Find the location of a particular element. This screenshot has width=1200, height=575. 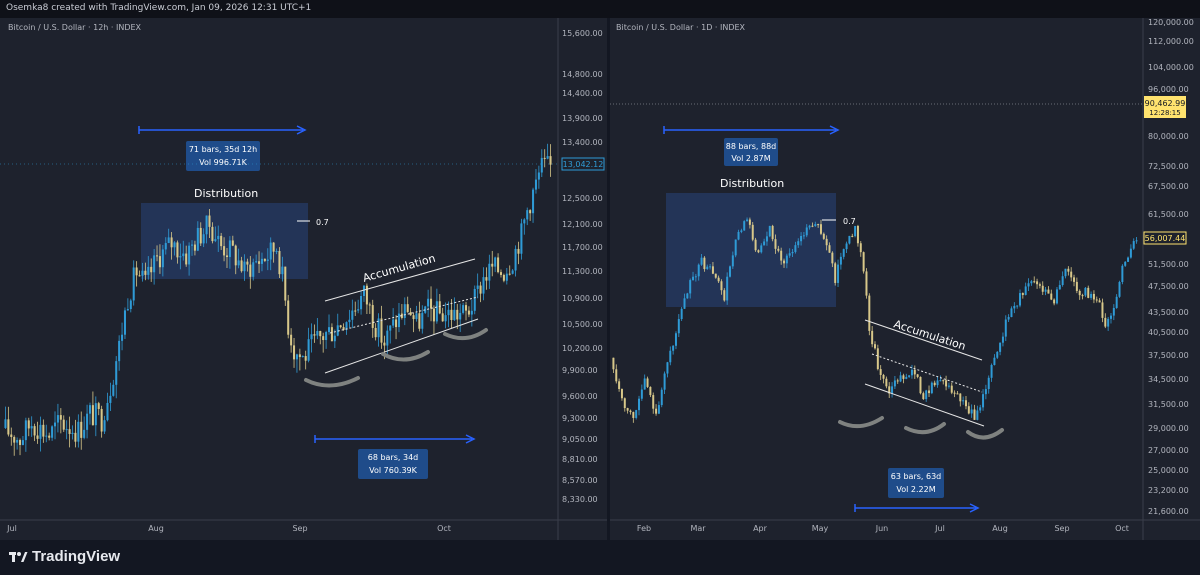

right-channel-lower is located at coordinates (924, 405).